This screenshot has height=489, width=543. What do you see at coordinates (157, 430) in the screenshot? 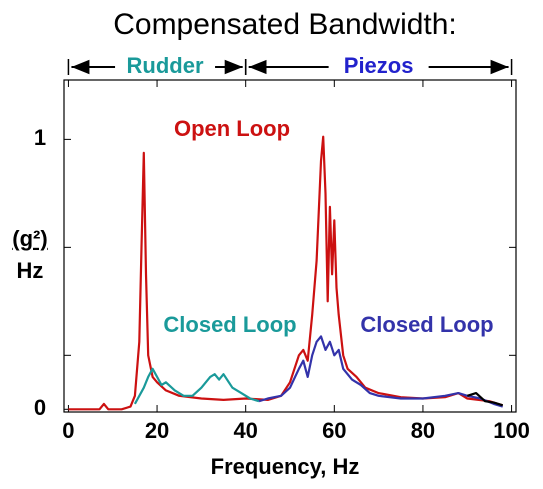
I see `x-tick-label: 20` at bounding box center [157, 430].